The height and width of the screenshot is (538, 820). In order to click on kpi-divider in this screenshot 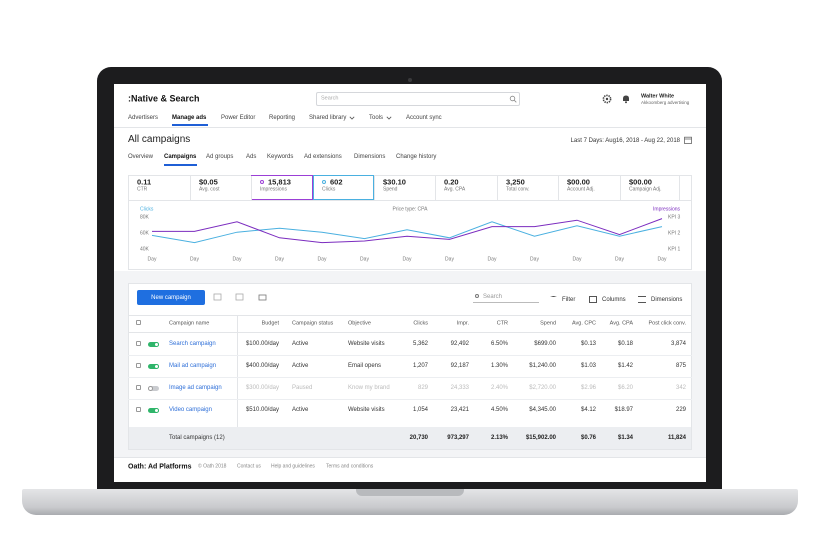, I will do `click(251, 188)`.